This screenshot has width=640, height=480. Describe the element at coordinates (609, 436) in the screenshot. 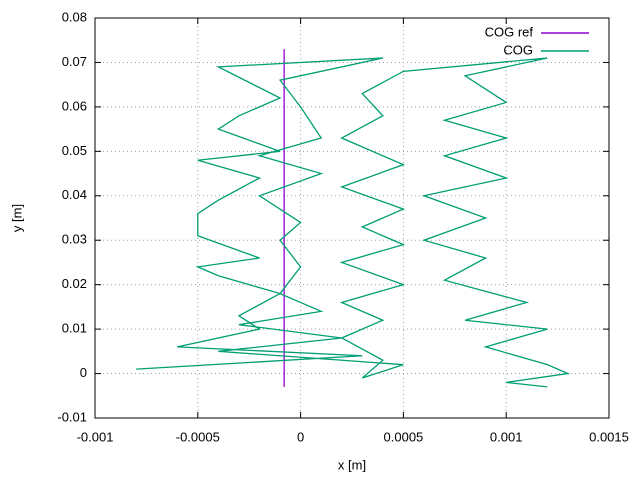

I see `x-tick-label: 0.0015` at that location.